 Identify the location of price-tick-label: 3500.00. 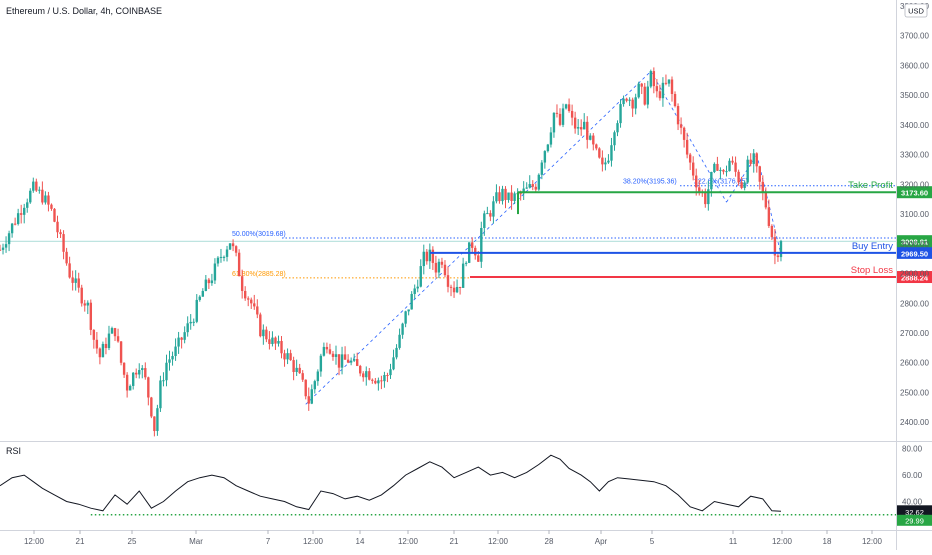
(914, 95).